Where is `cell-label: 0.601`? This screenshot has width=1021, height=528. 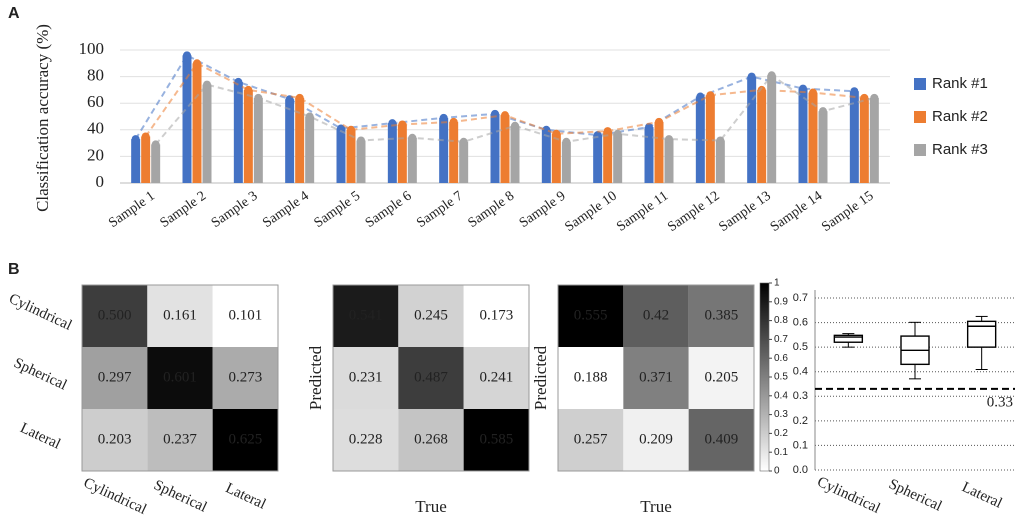 cell-label: 0.601 is located at coordinates (180, 377).